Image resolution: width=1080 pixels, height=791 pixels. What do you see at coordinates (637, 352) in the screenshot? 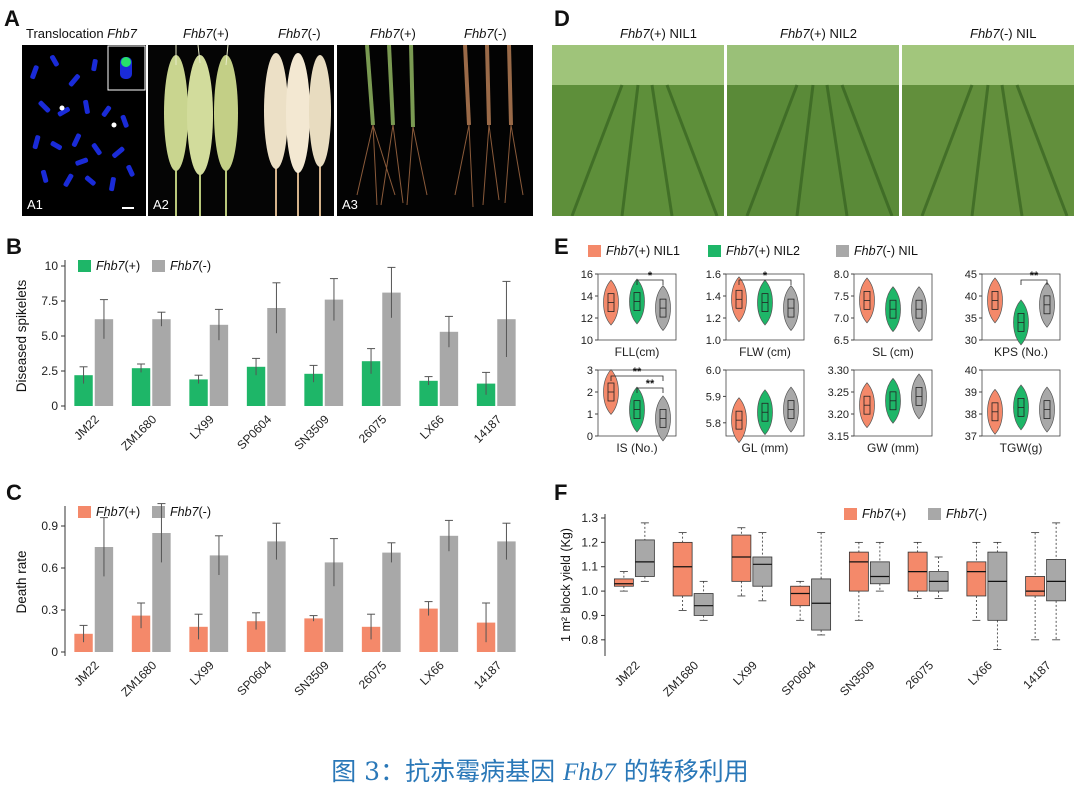
I see `subplot-label: FLL(cm)` at bounding box center [637, 352].